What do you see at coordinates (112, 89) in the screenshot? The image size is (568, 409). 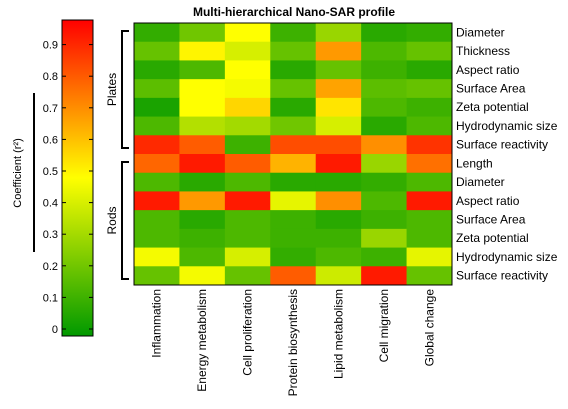 I see `group-label: Plates` at bounding box center [112, 89].